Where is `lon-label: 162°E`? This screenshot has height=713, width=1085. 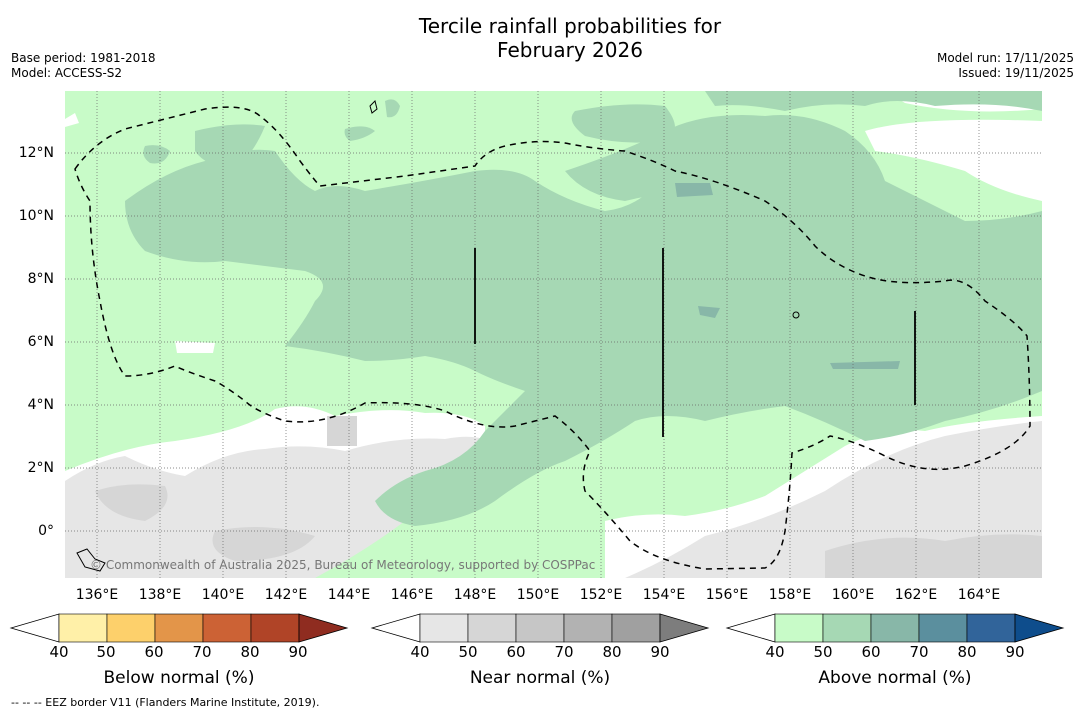
lon-label: 162°E is located at coordinates (916, 595).